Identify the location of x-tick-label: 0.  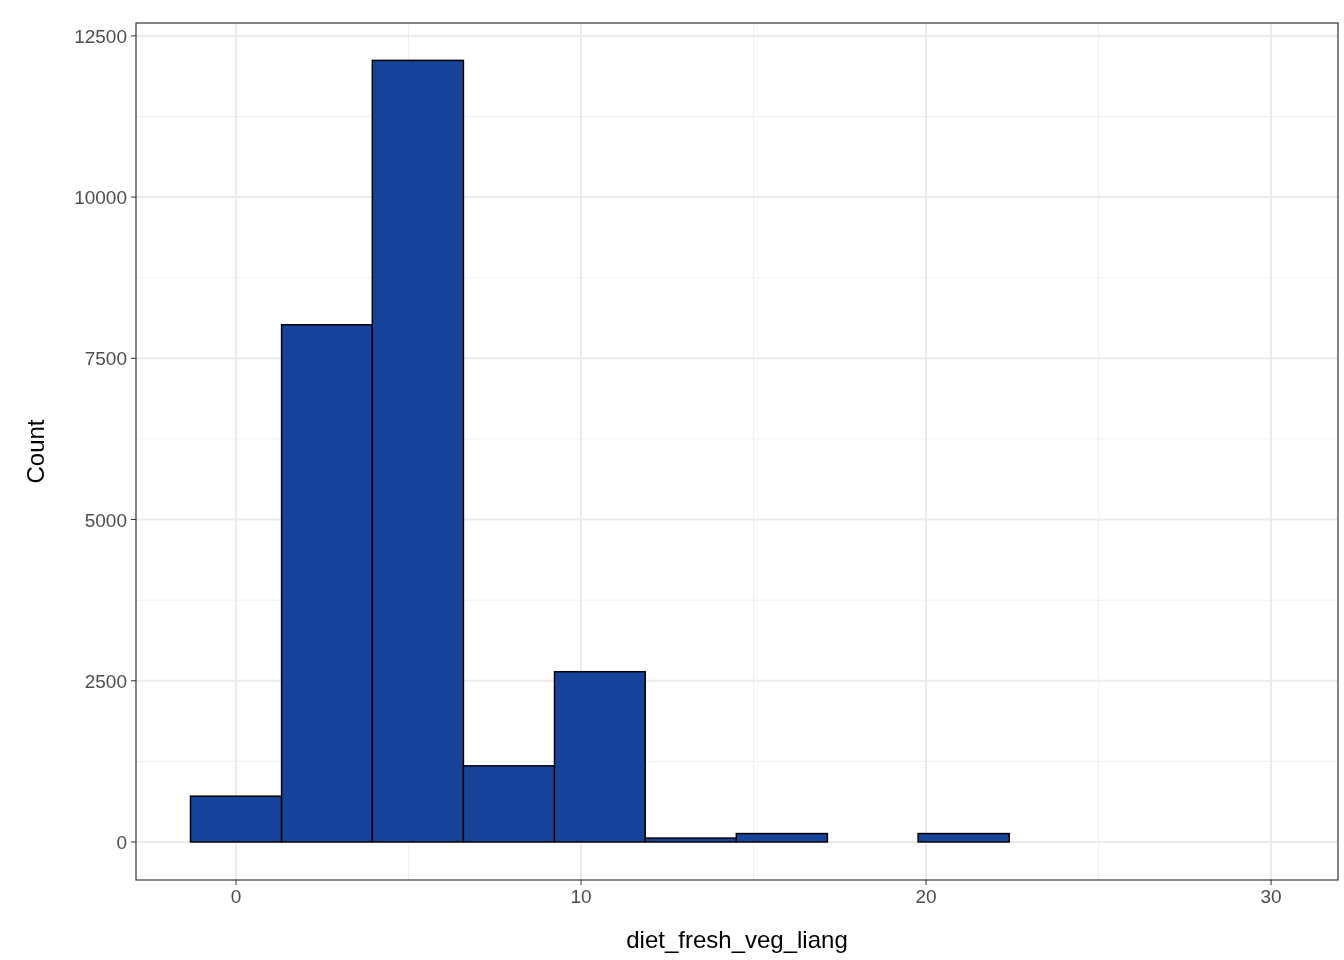
(236, 896).